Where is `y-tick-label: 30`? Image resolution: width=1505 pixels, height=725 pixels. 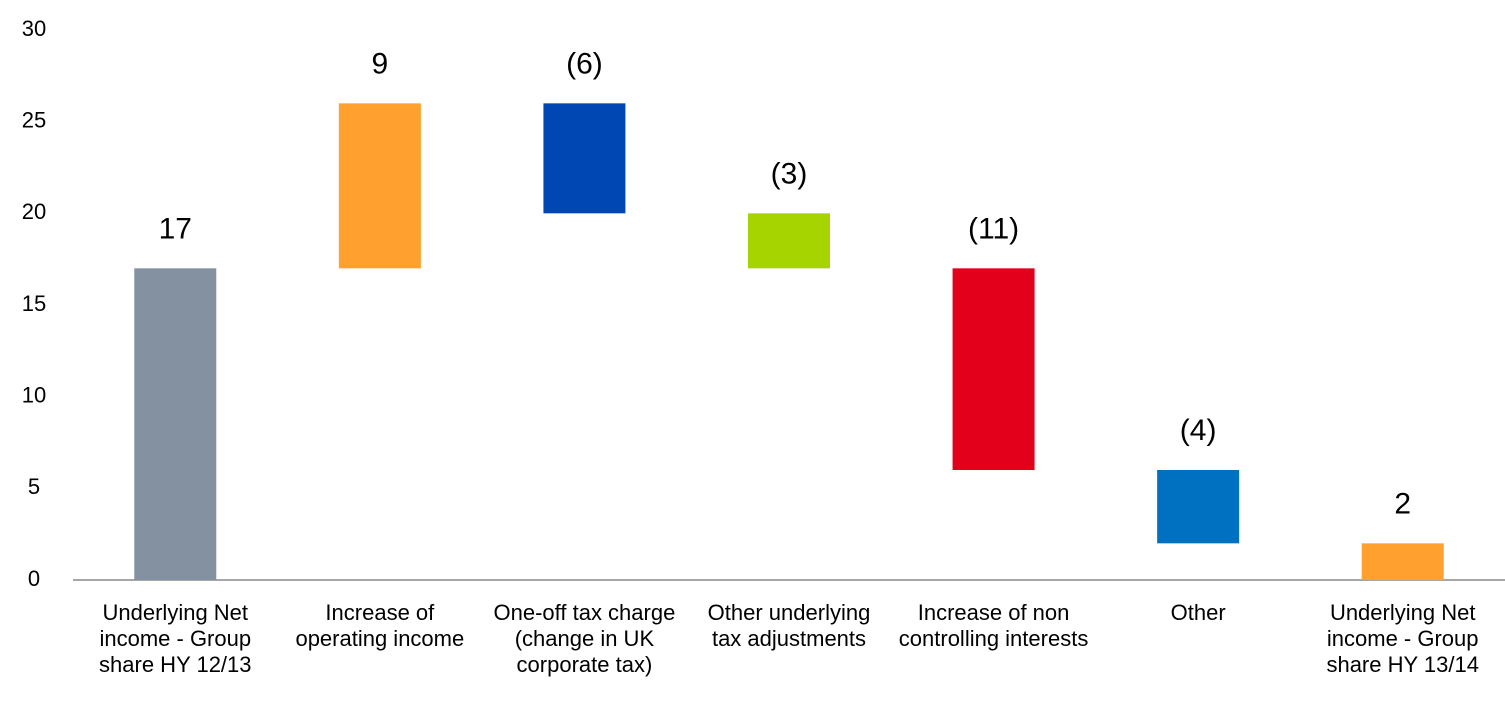
y-tick-label: 30 is located at coordinates (34, 28).